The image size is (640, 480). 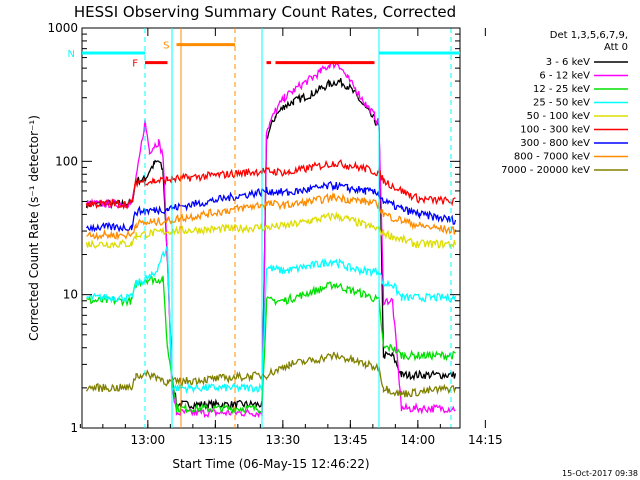 What do you see at coordinates (166, 46) in the screenshot?
I see `flag-label-s: S` at bounding box center [166, 46].